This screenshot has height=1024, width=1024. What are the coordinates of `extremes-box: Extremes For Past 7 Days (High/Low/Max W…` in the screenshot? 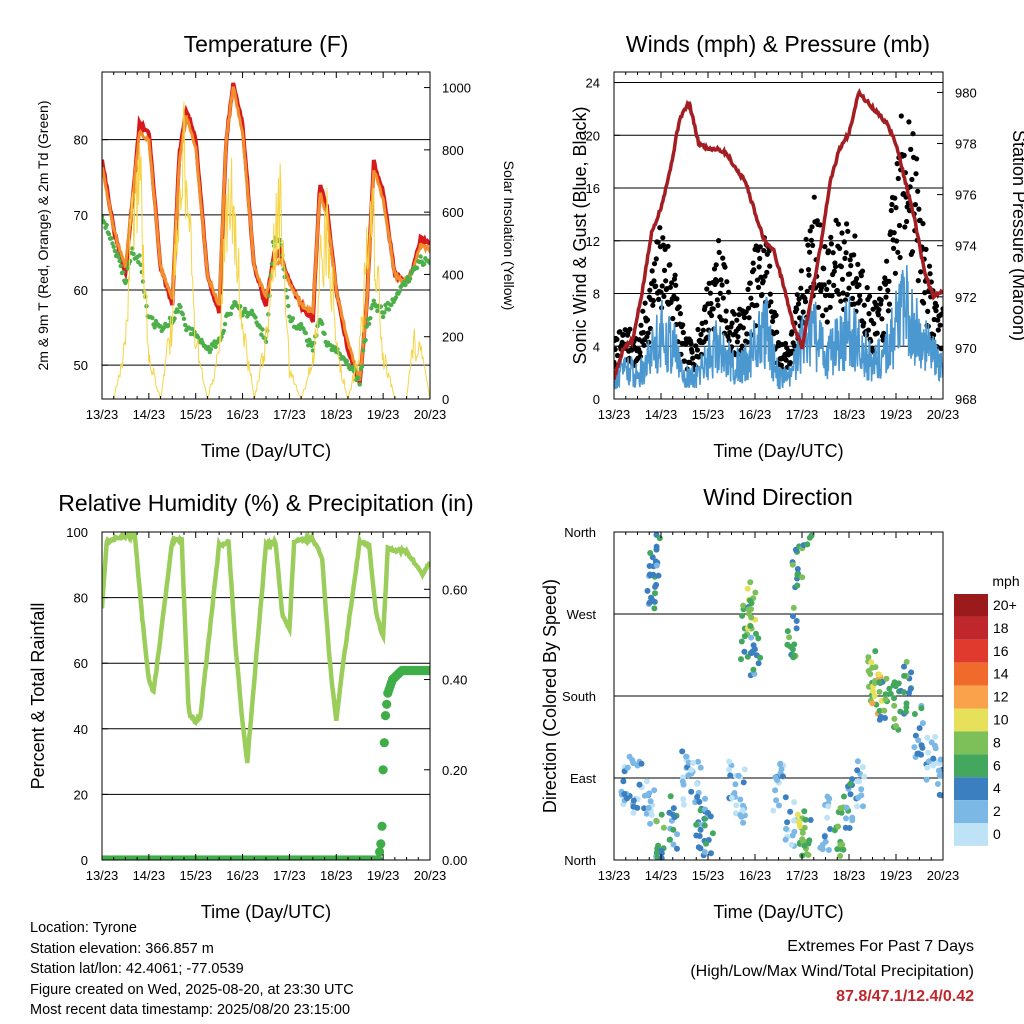 It's located at (832, 971).